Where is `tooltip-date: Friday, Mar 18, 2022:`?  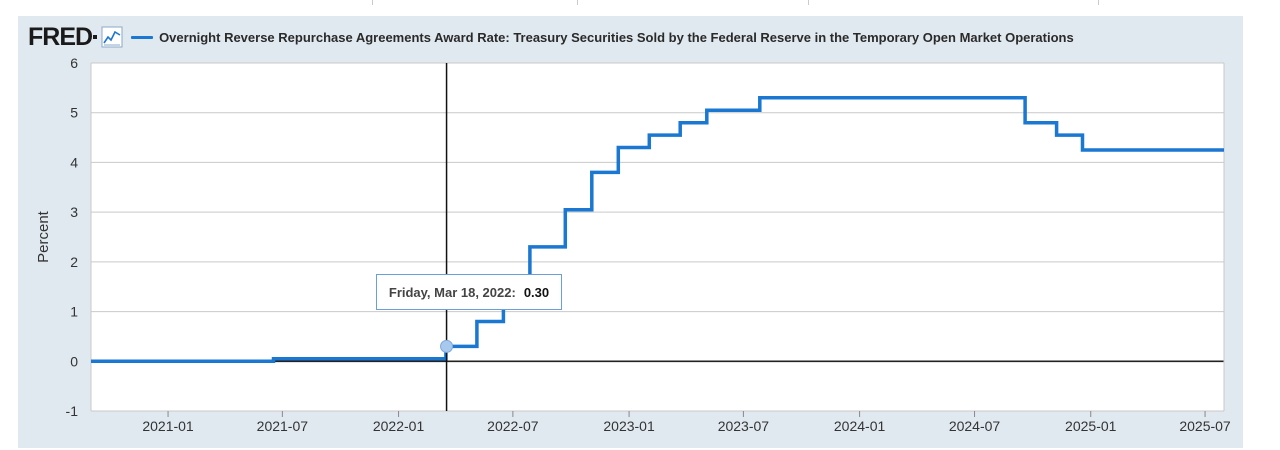 tooltip-date: Friday, Mar 18, 2022: is located at coordinates (452, 292).